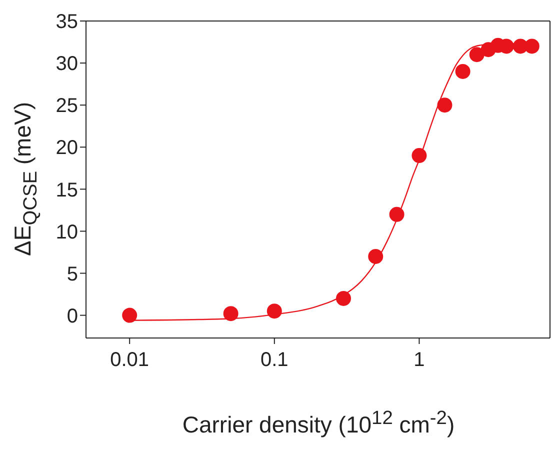  Describe the element at coordinates (274, 360) in the screenshot. I see `x-tick-label: 0.1` at that location.